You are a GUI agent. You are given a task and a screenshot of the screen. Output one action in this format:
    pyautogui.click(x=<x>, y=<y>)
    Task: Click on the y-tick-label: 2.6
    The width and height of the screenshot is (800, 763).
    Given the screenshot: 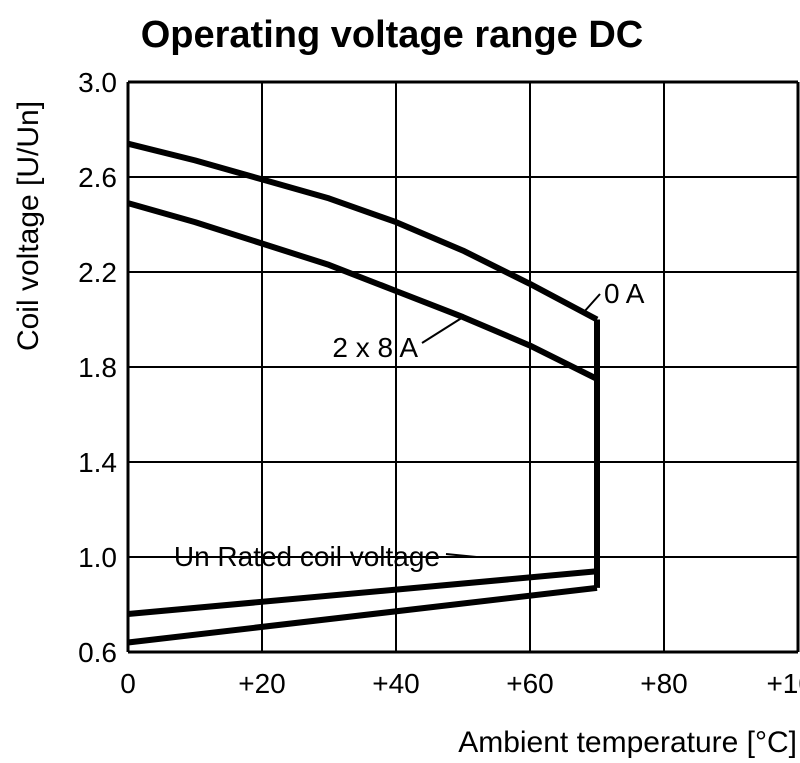 What is the action you would take?
    pyautogui.click(x=97, y=177)
    